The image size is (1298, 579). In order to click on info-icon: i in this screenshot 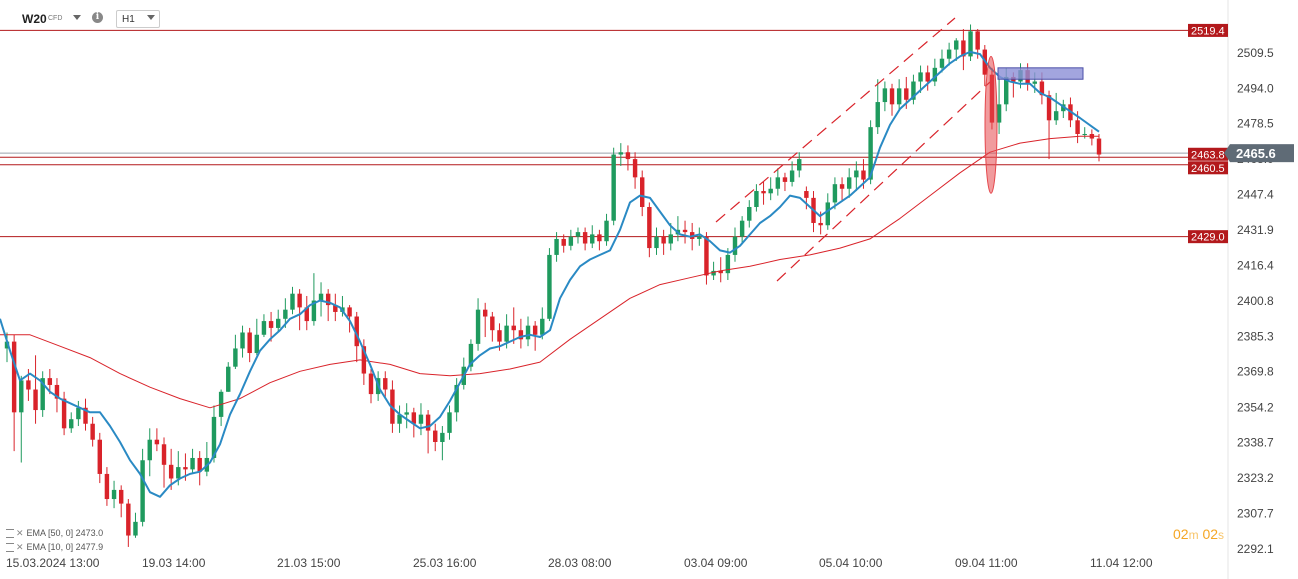, I will do `click(97, 17)`.